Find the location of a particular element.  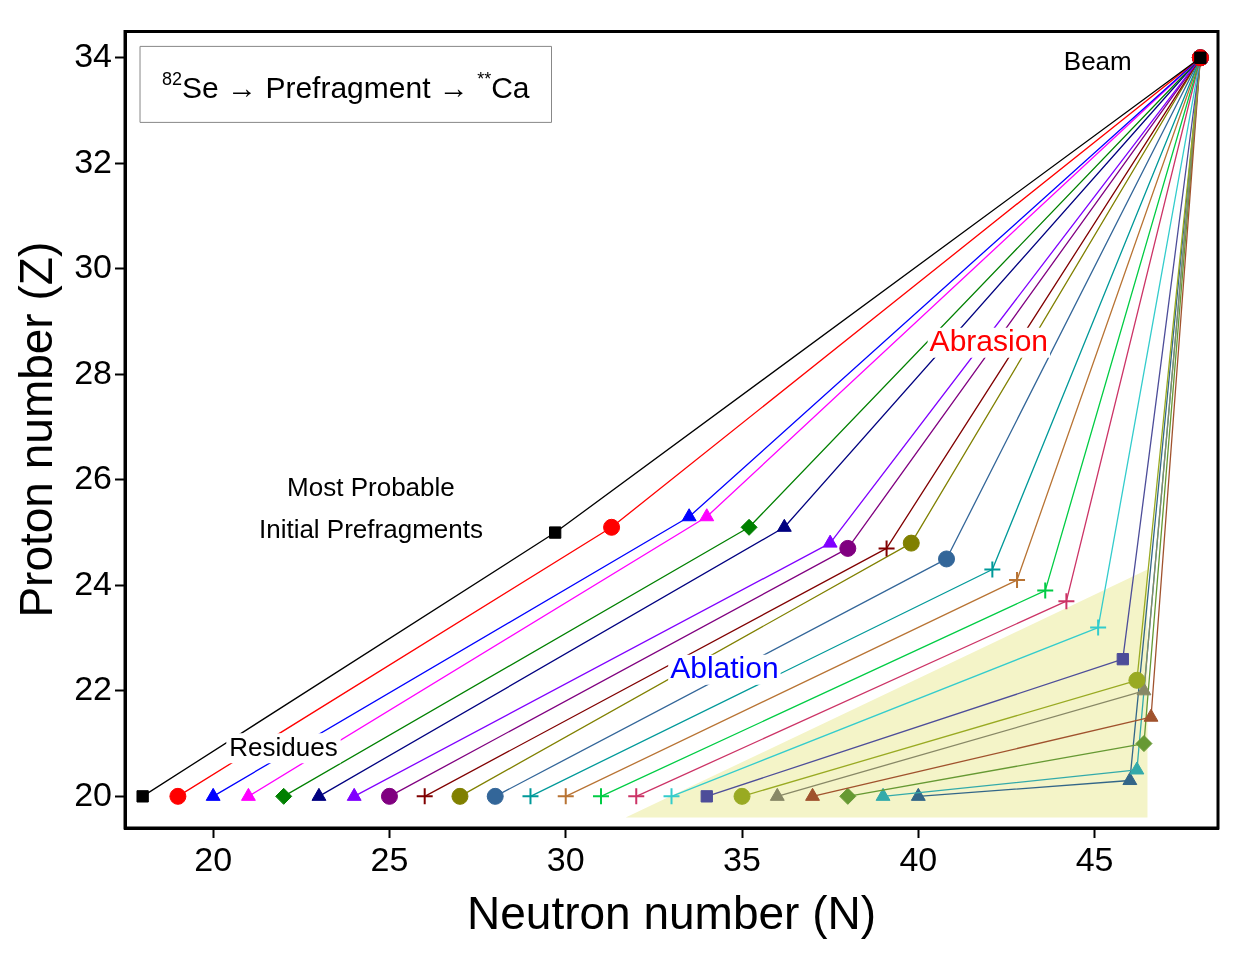

annotation: Ablation is located at coordinates (724, 667).